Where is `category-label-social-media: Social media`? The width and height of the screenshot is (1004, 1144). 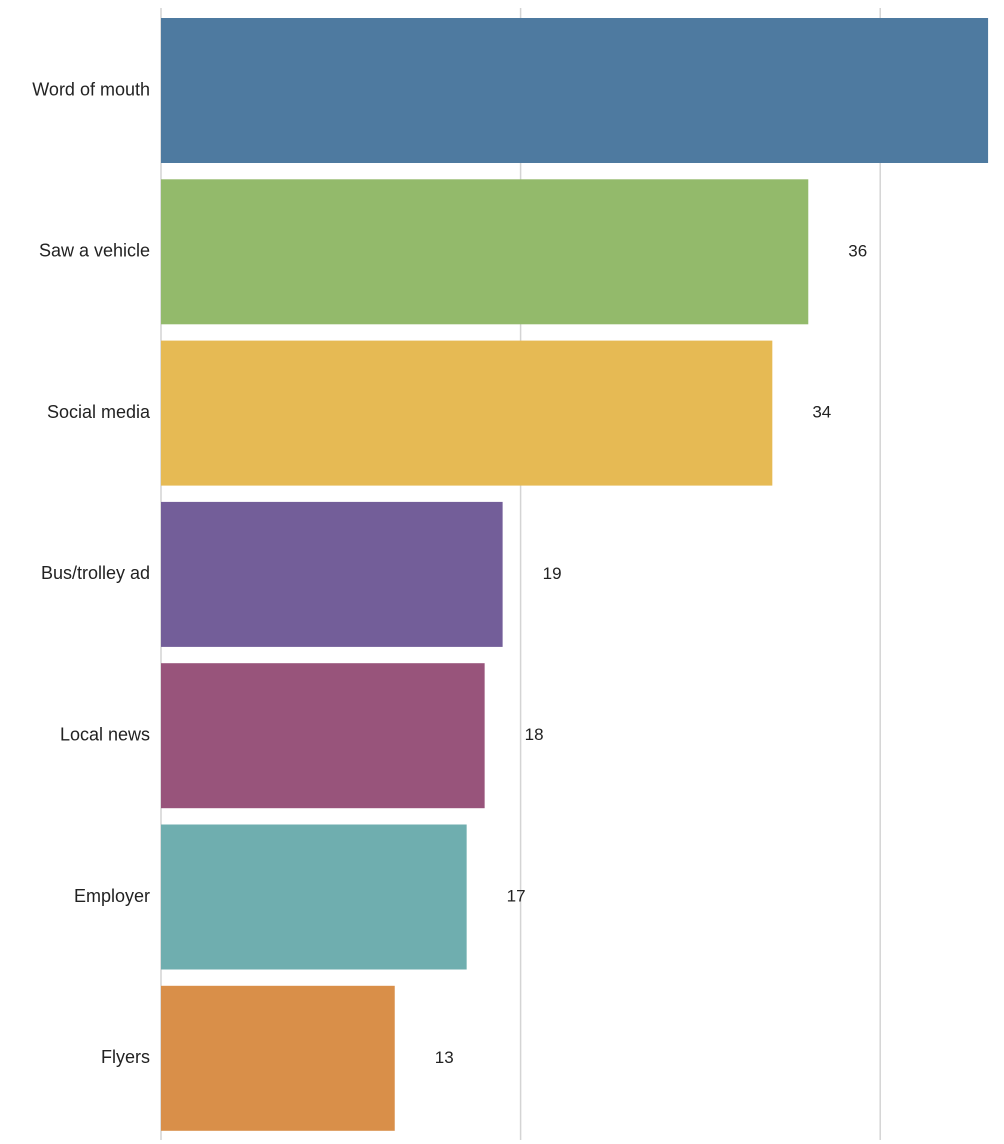
category-label-social-media: Social media is located at coordinates (99, 412).